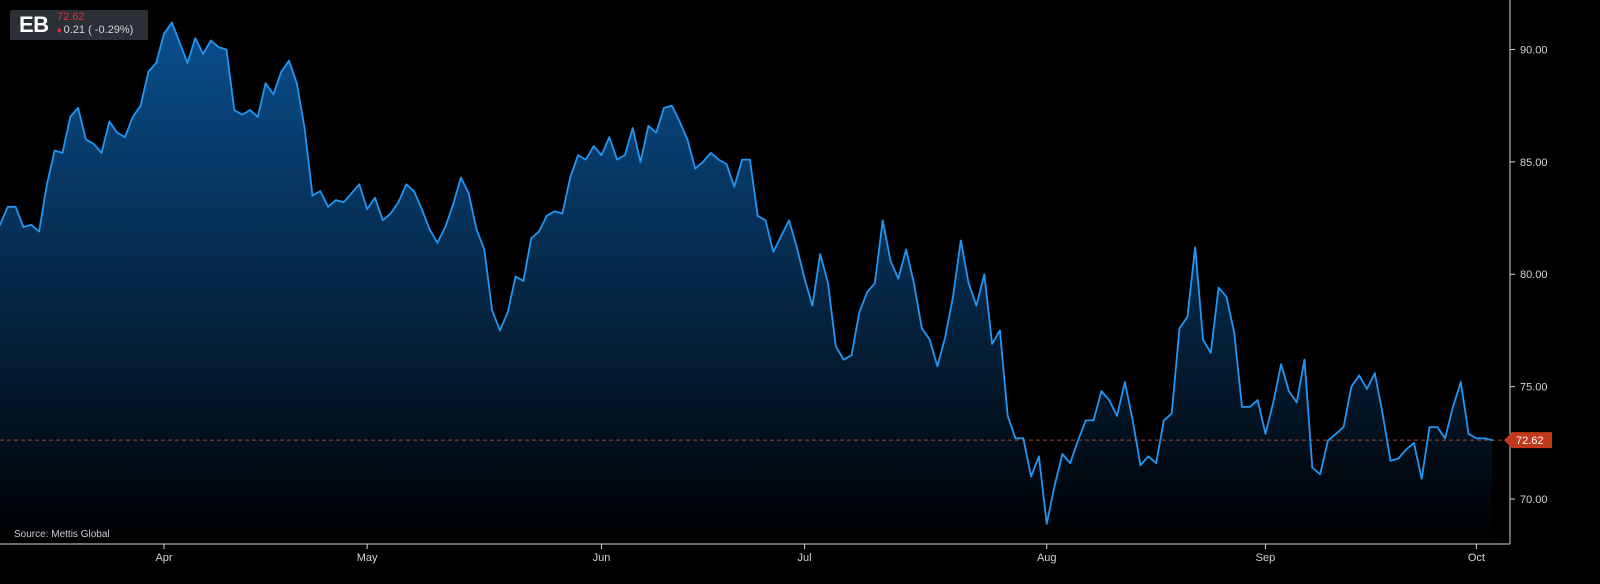  What do you see at coordinates (1534, 500) in the screenshot?
I see `y-tick-label: 70.00` at bounding box center [1534, 500].